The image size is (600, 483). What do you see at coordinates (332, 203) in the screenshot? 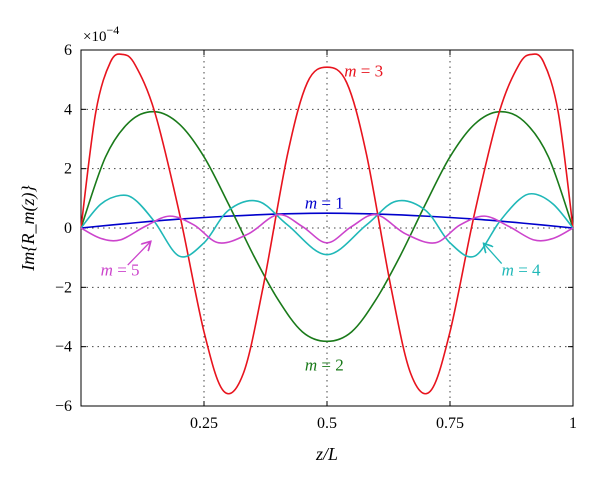
I see `annotation-value: = 1` at bounding box center [332, 203].